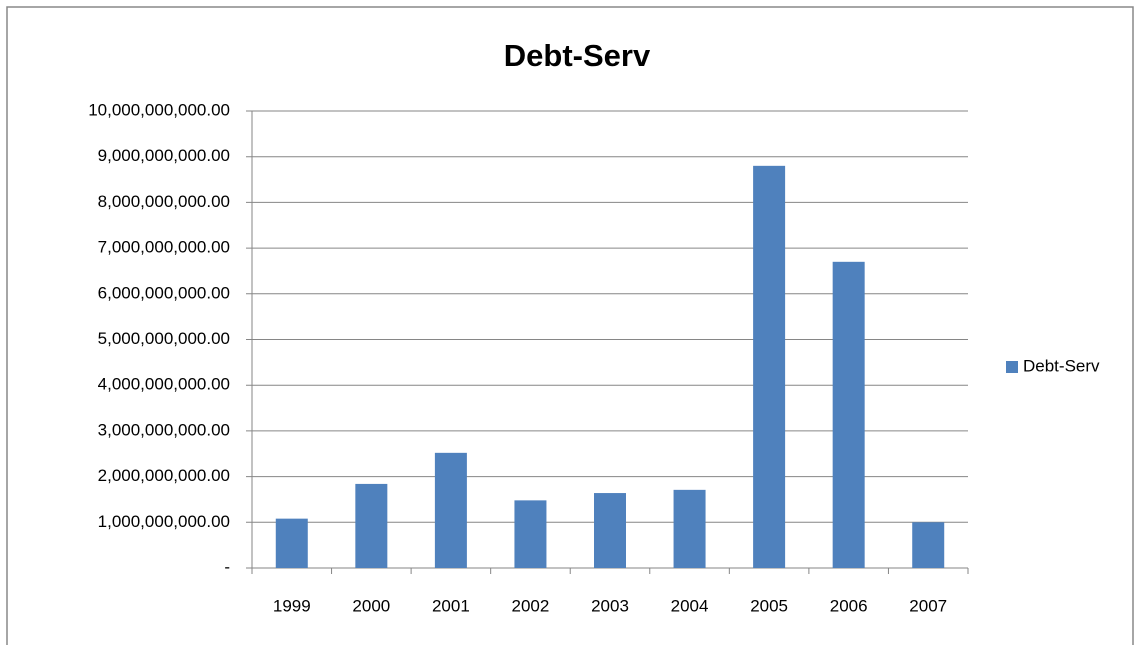 This screenshot has height=645, width=1141. I want to click on y-tick-label: 7,000,000,000.00, so click(164, 247).